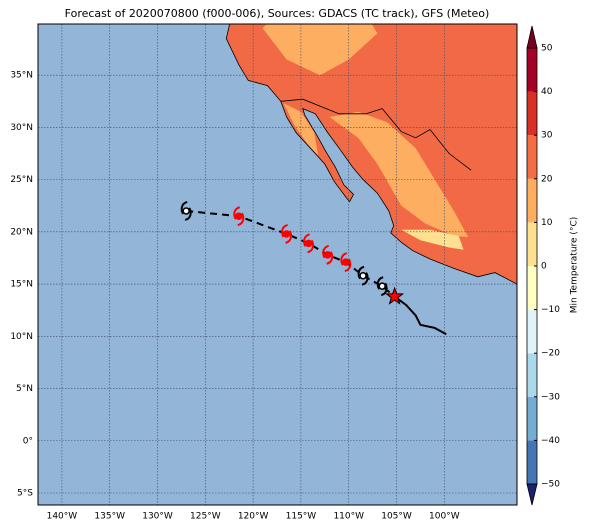 The image size is (592, 529). I want to click on colorbar-tick-label: 50, so click(547, 49).